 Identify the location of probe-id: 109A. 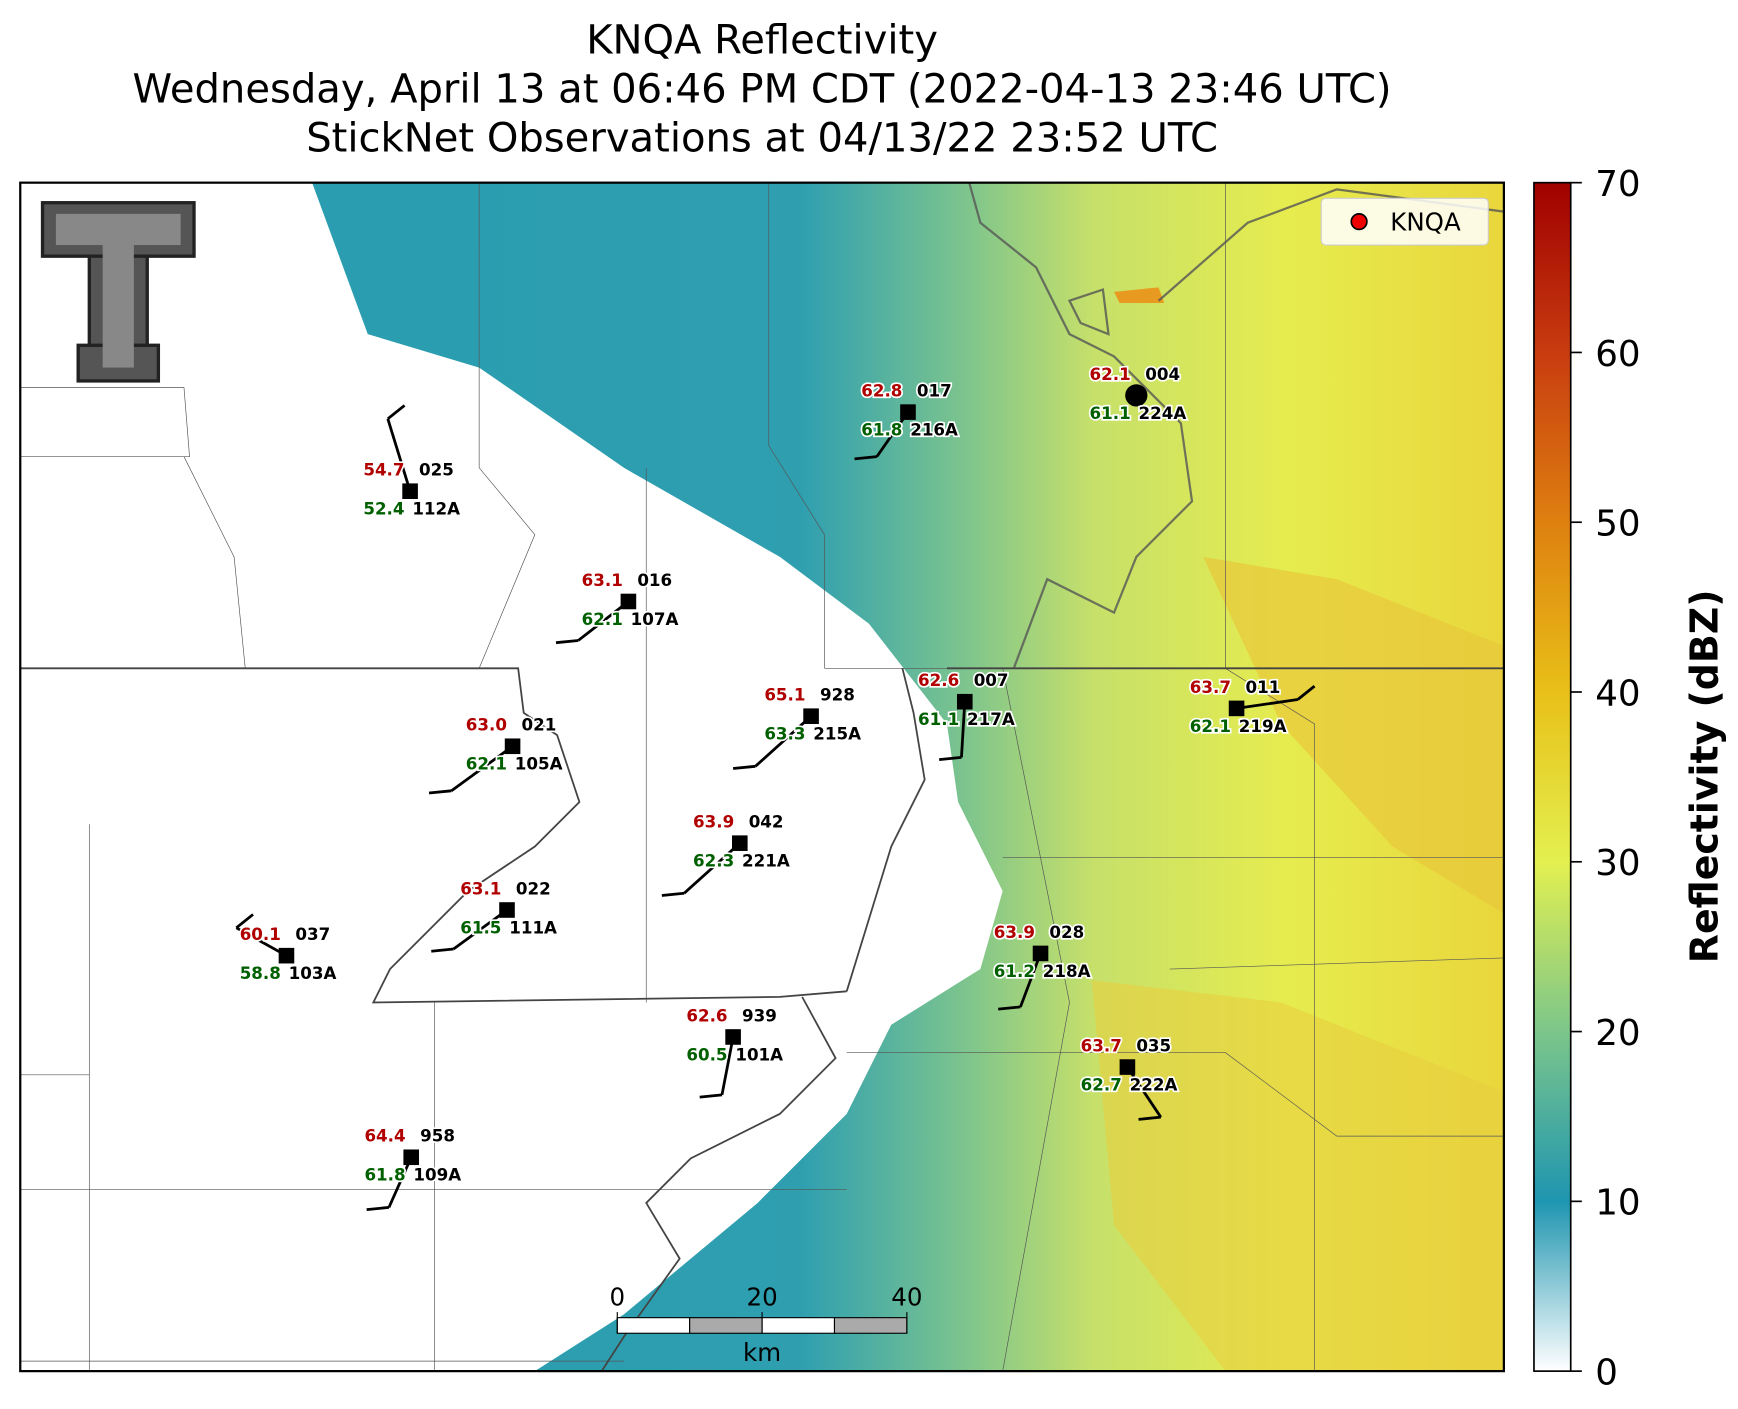
(437, 1175).